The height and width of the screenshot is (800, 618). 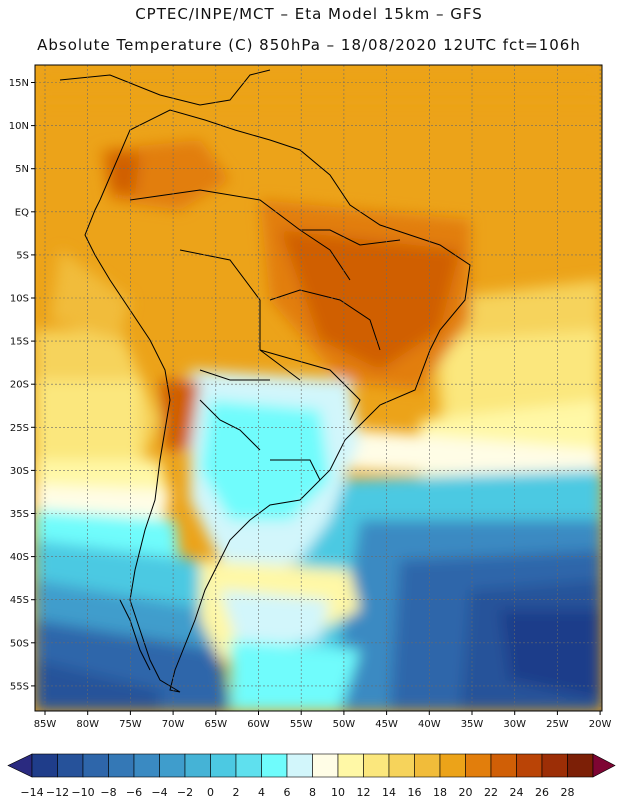 I want to click on colorbar-label: 26, so click(x=542, y=792).